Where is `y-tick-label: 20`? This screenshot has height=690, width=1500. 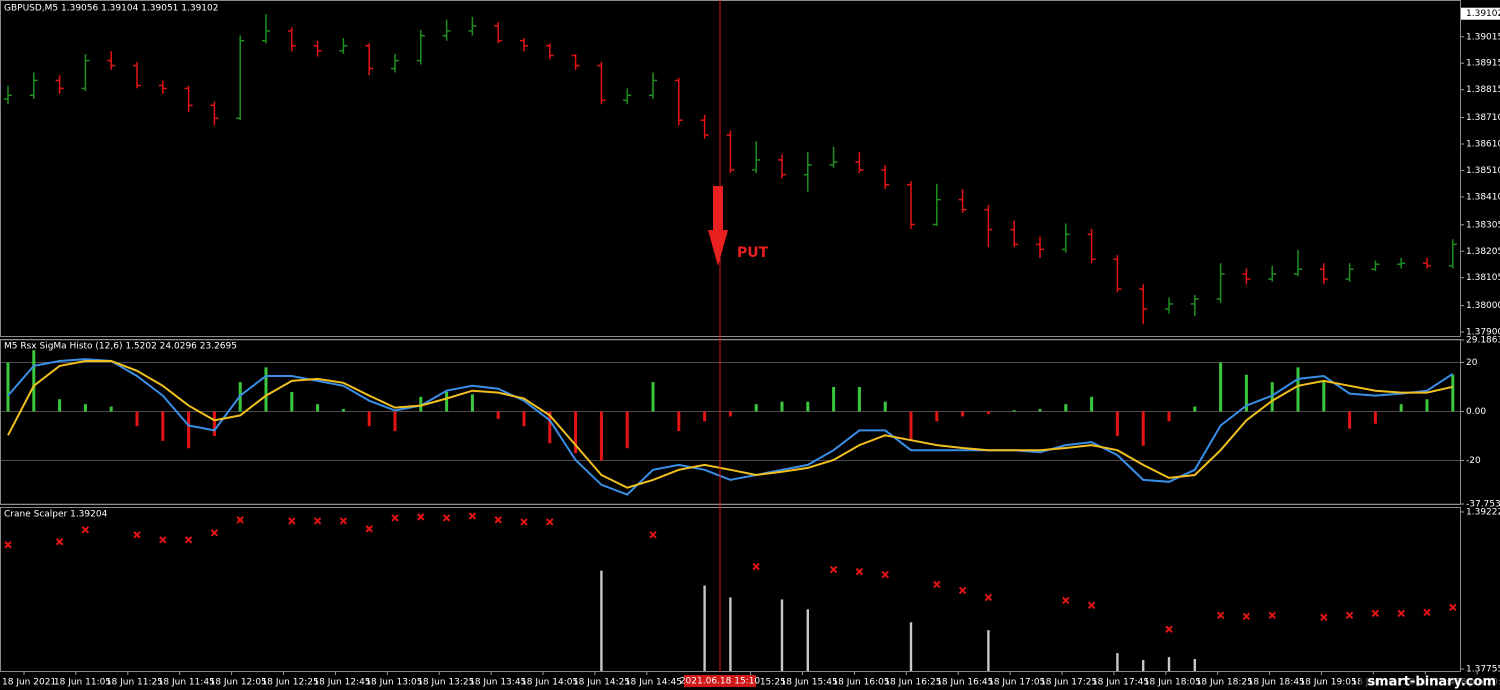 y-tick-label: 20 is located at coordinates (1472, 363).